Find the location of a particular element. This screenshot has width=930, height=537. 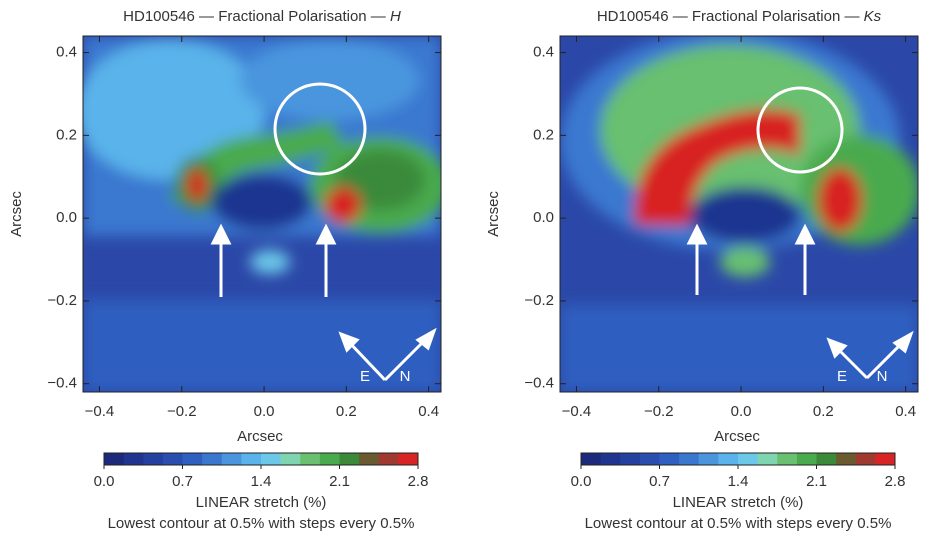

title-band: H is located at coordinates (395, 16).